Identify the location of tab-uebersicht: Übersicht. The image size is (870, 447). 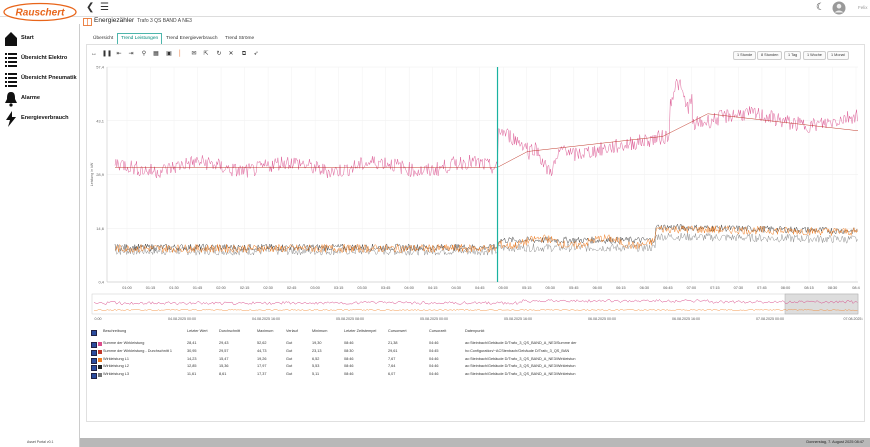
(103, 38).